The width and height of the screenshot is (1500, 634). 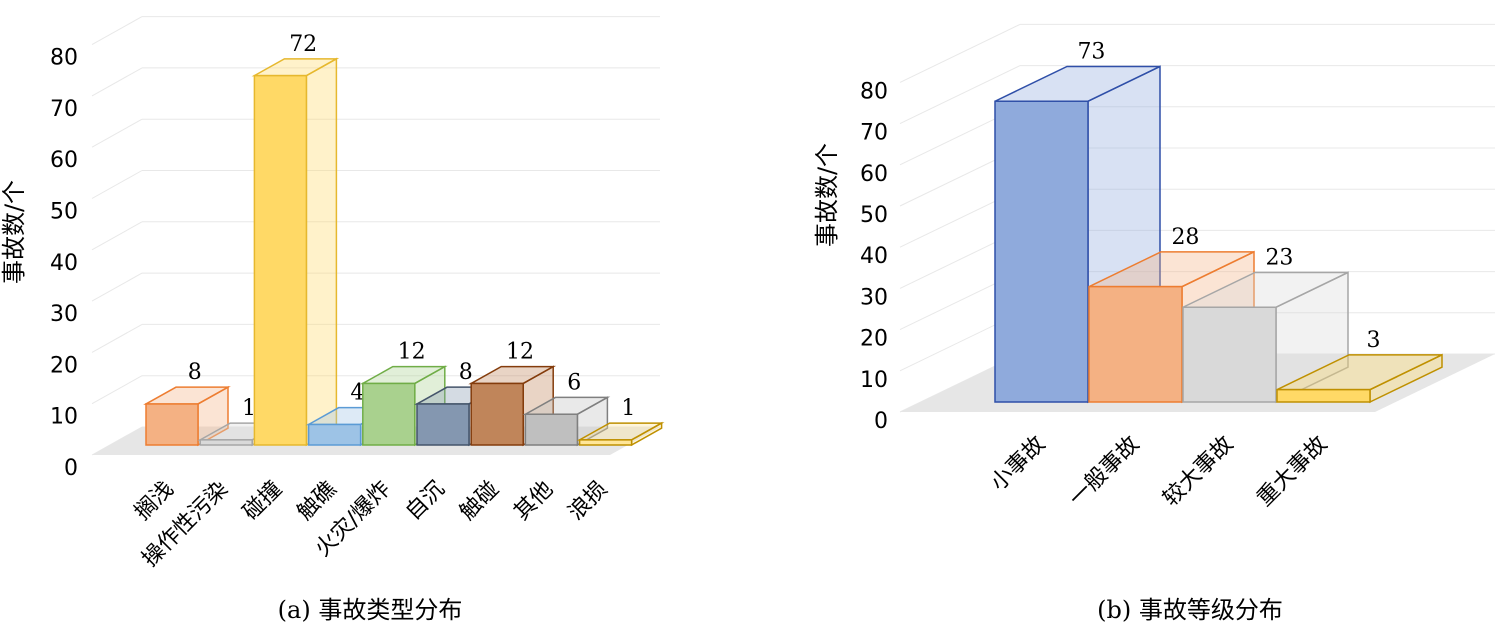 I want to click on bar-9: 1, so click(x=620, y=421).